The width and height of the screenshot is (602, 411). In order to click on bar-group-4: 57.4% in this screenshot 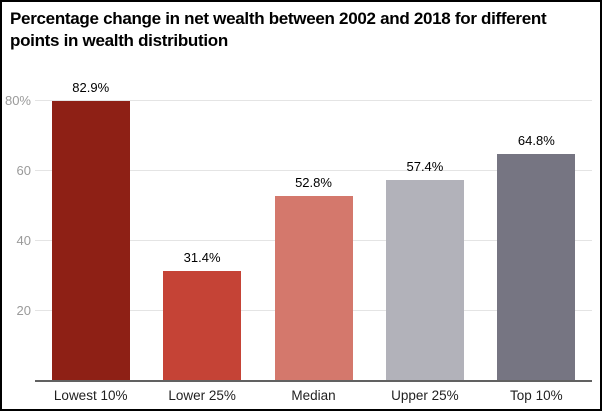, I will do `click(424, 230)`.